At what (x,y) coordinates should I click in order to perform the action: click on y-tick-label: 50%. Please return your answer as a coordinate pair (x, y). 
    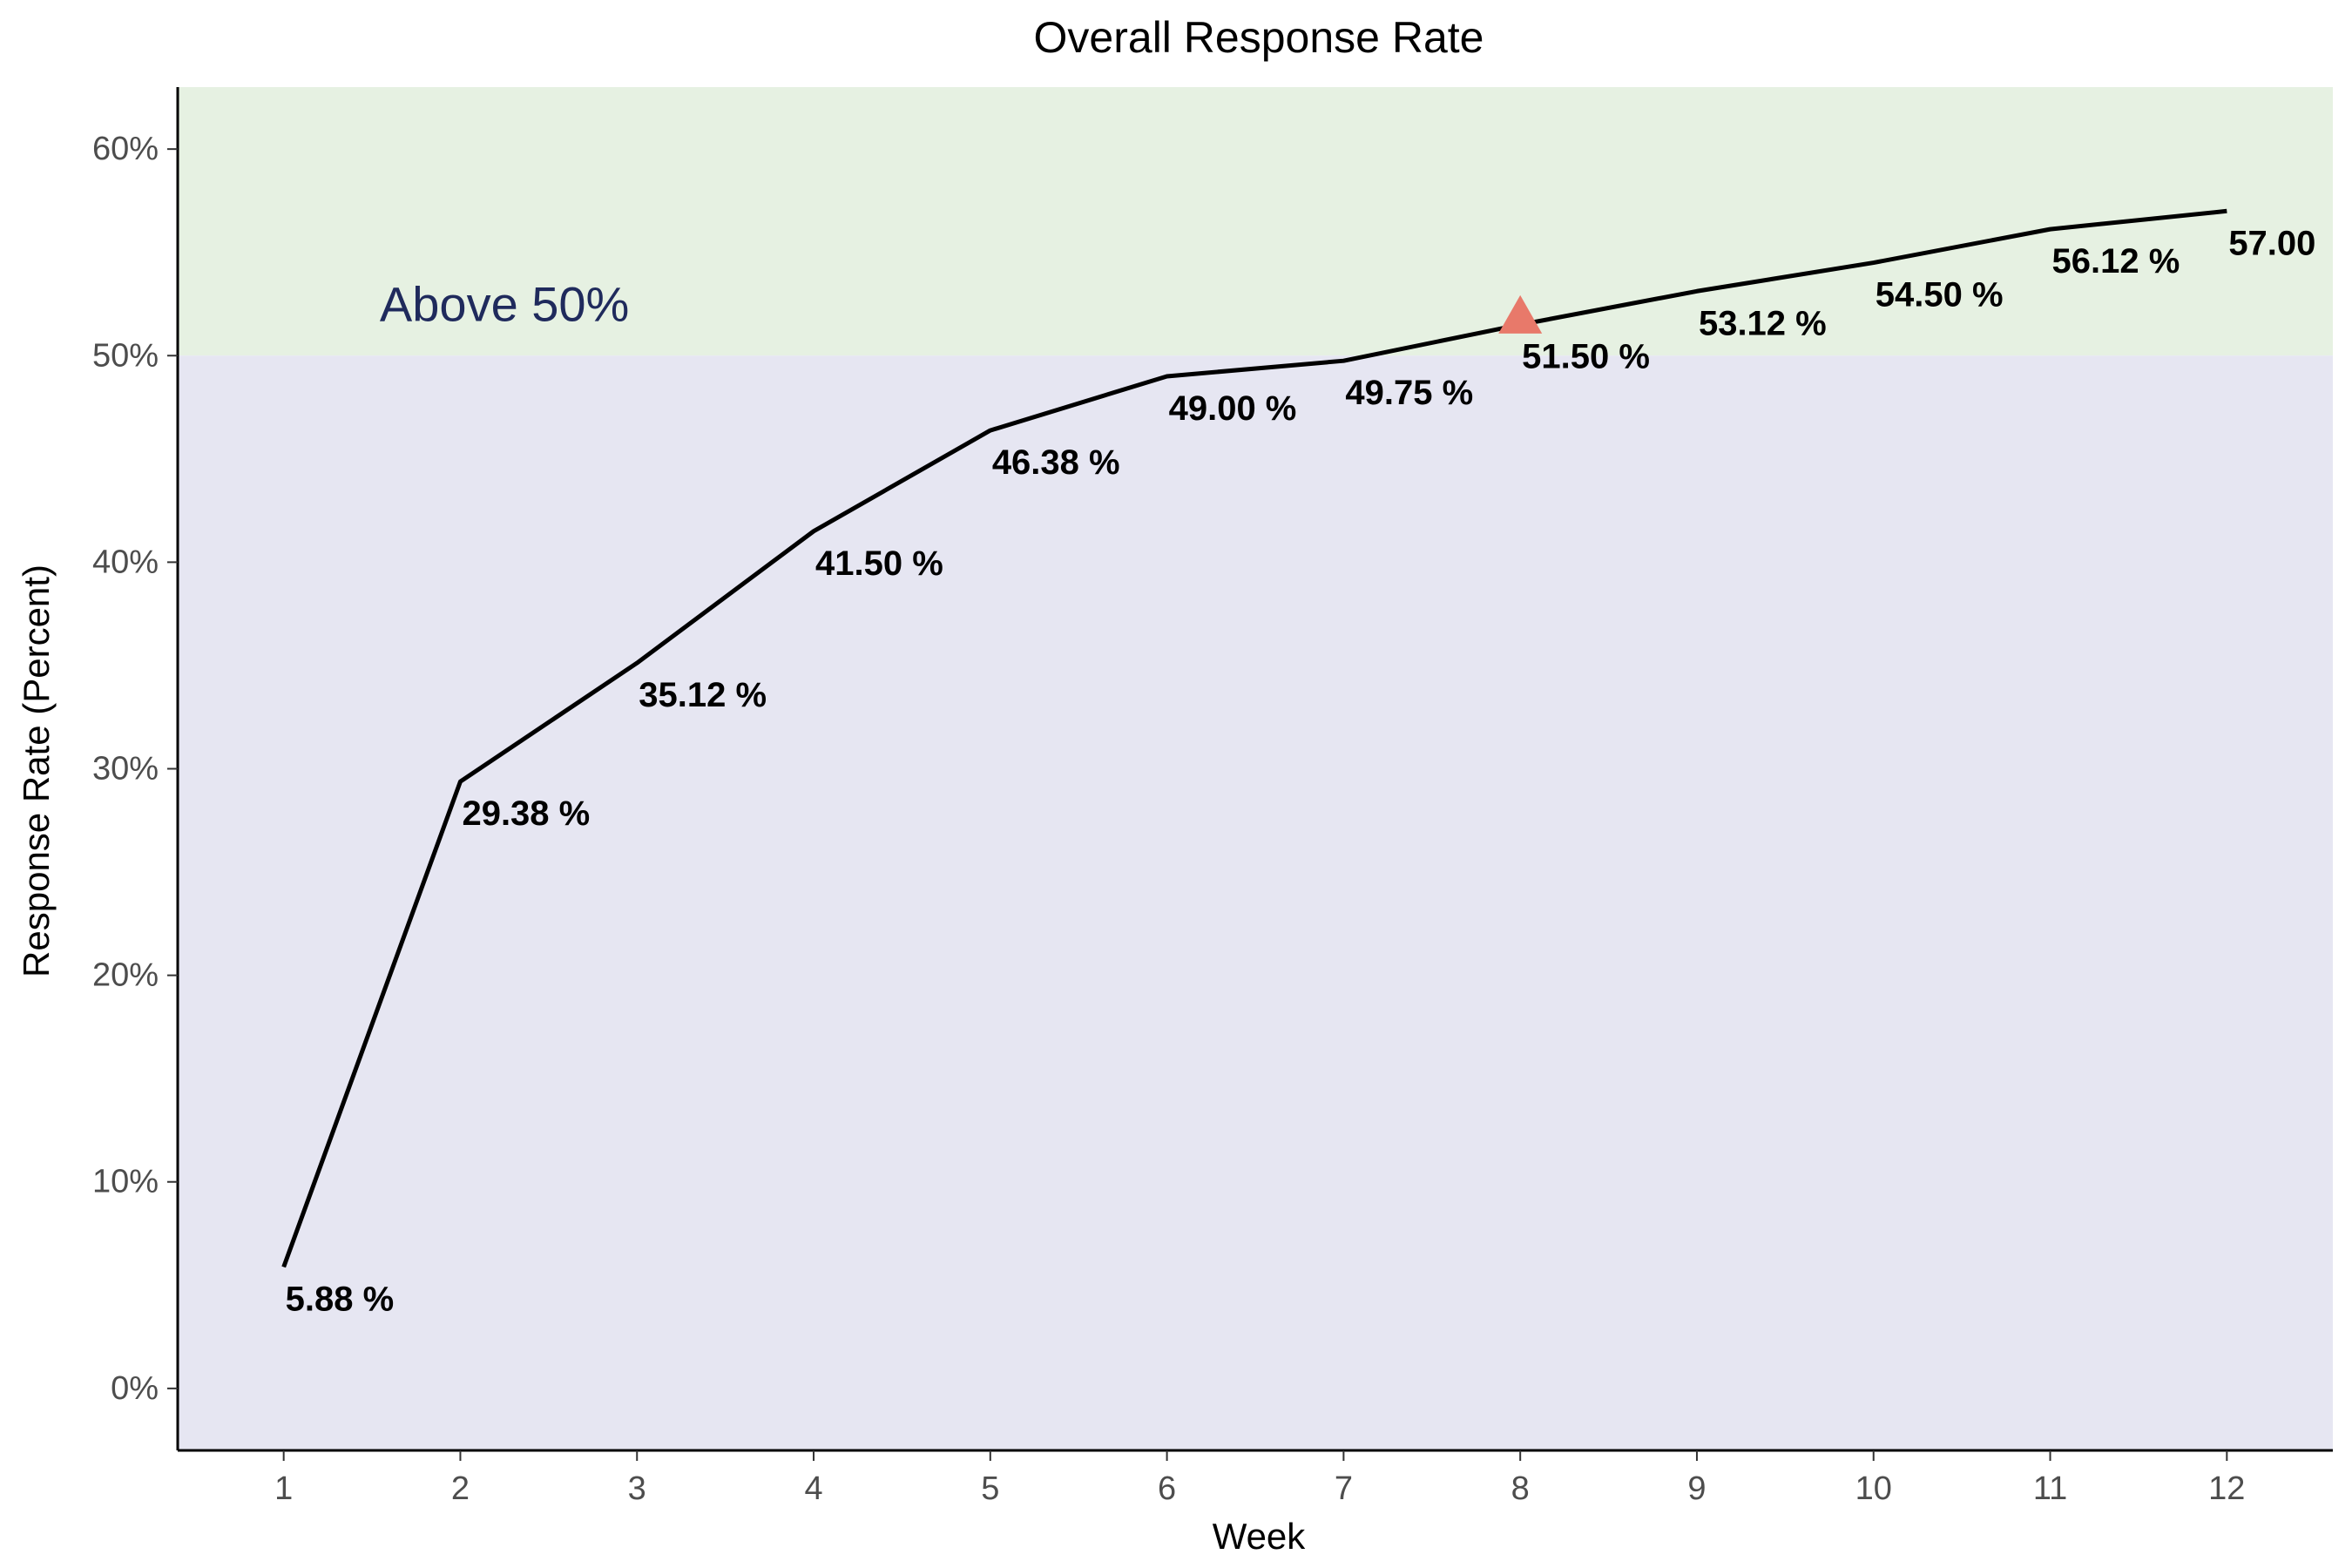
    Looking at the image, I should click on (125, 356).